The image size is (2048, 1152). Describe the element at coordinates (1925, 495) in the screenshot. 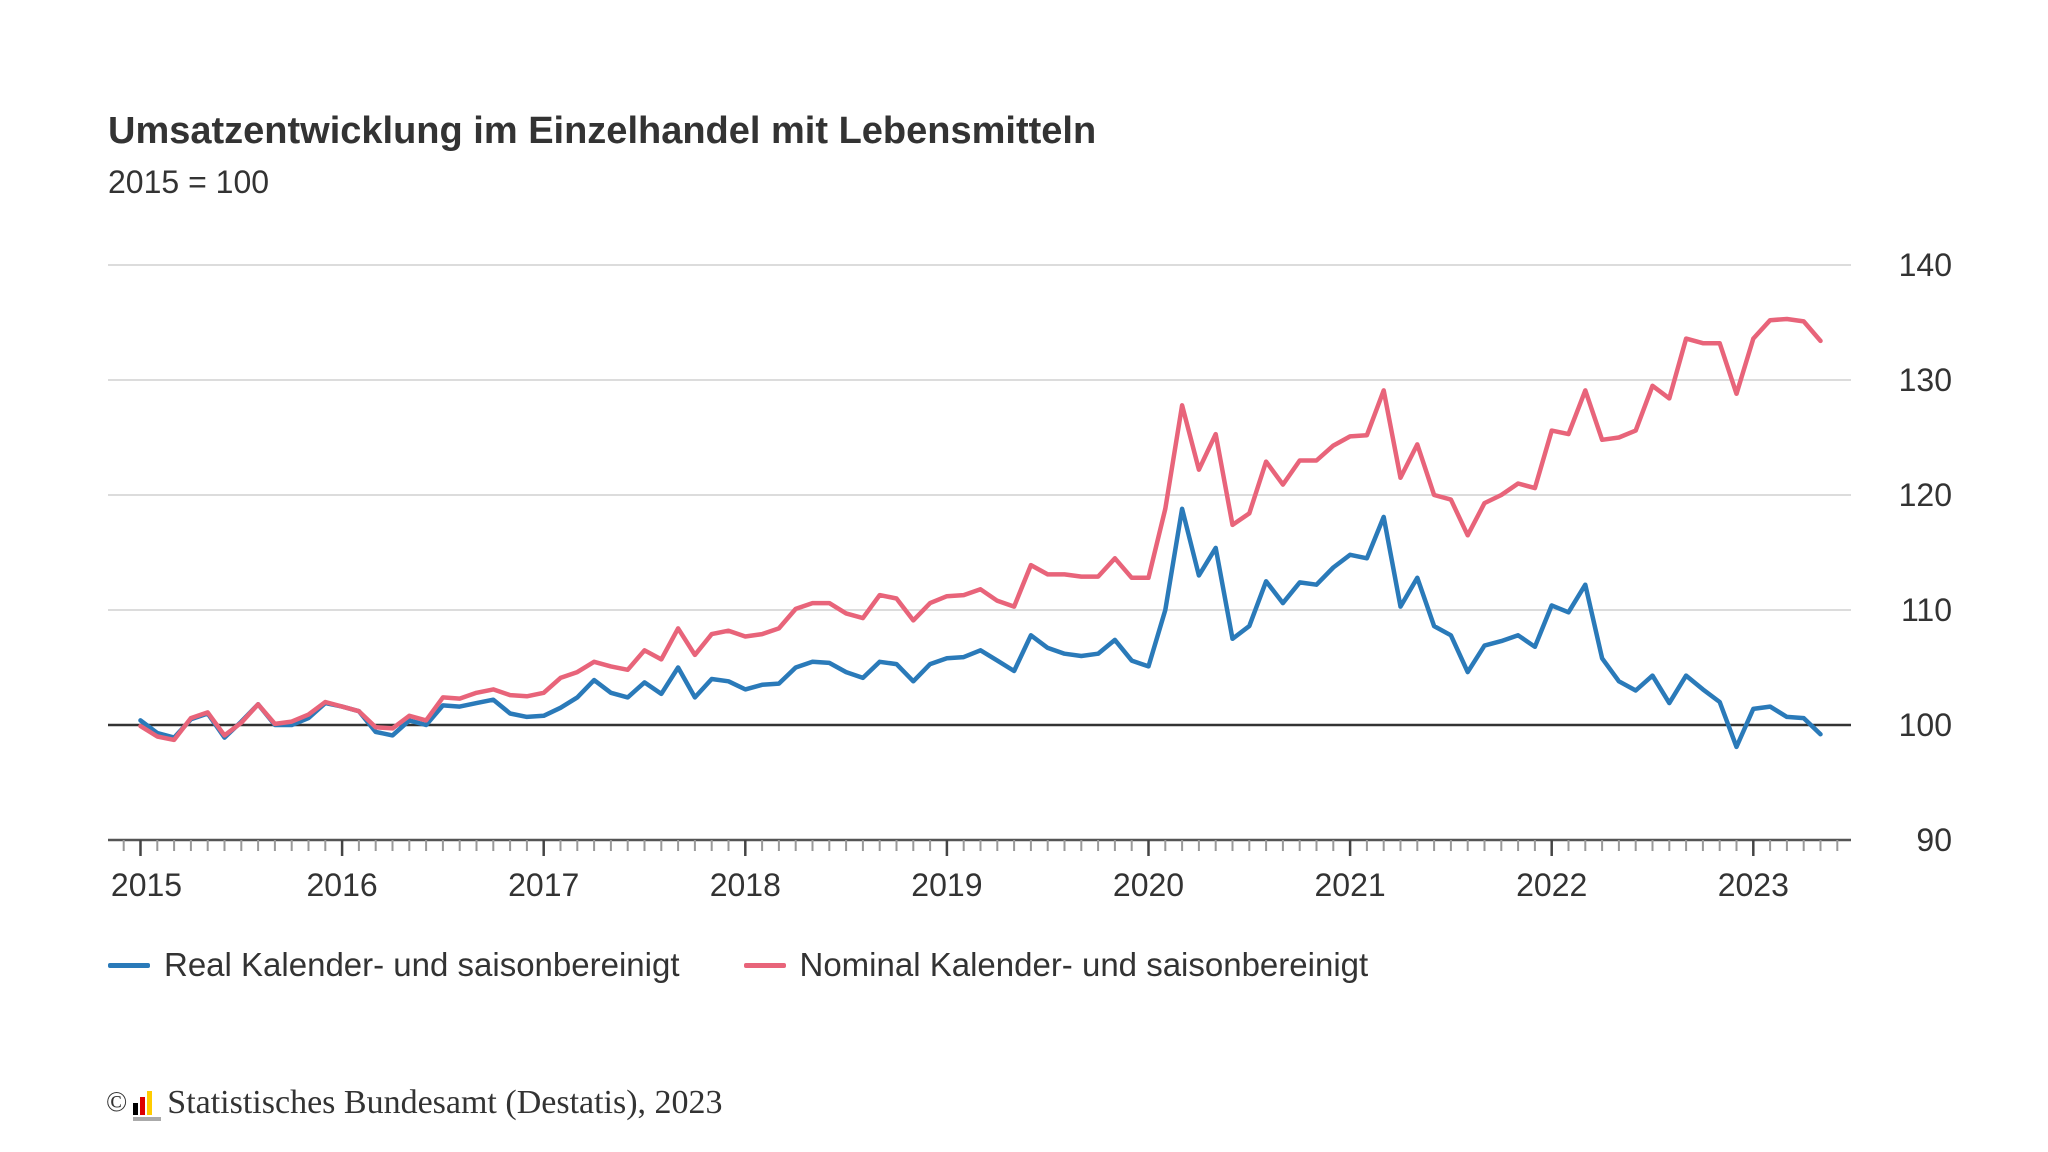

I see `y-tick-label: 120` at that location.